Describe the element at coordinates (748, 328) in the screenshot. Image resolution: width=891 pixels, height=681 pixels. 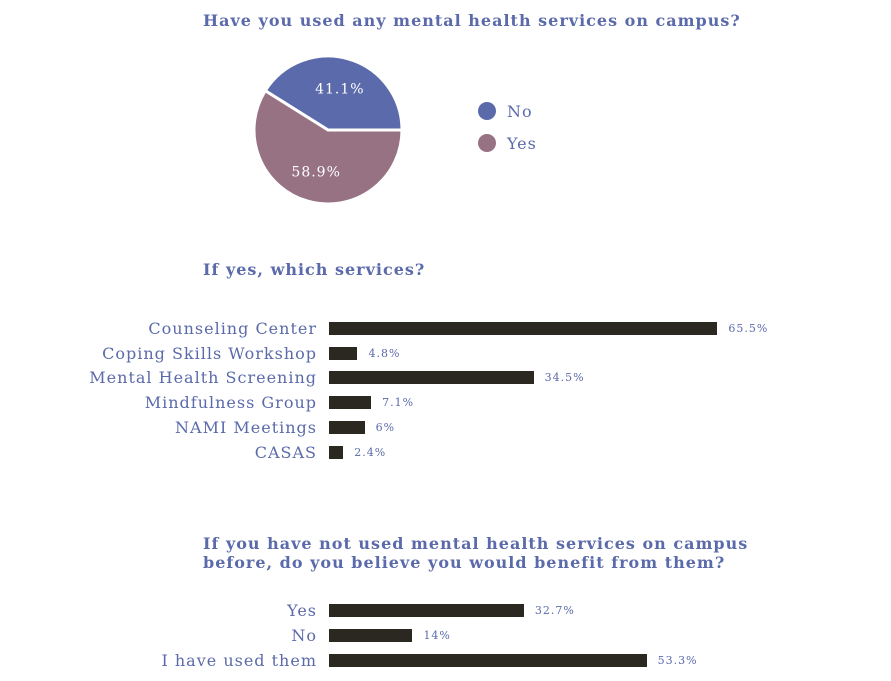
I see `services-value-label: 65.5%` at that location.